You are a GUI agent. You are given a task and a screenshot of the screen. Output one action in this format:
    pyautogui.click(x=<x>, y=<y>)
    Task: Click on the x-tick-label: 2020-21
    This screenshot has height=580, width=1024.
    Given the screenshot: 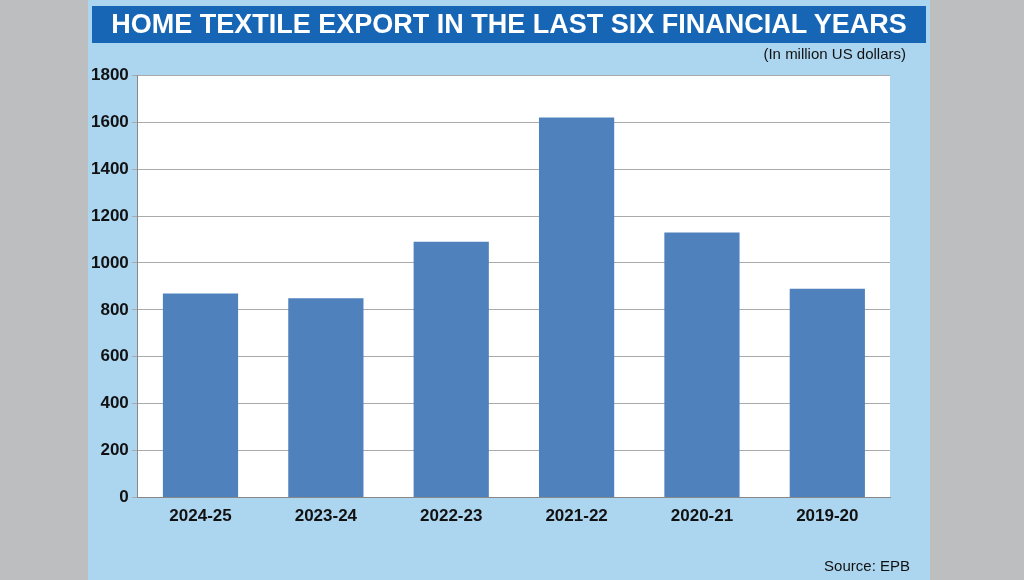 What is the action you would take?
    pyautogui.click(x=702, y=516)
    